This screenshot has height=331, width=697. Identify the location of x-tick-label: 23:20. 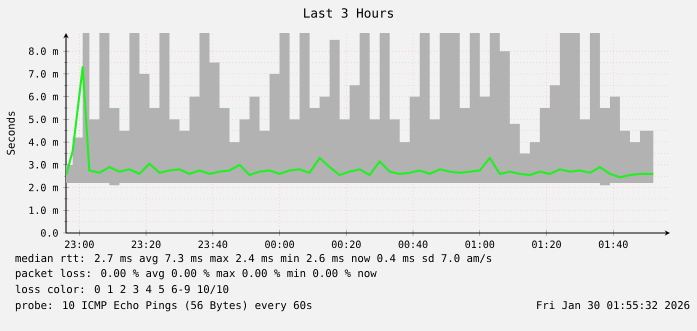
(146, 244).